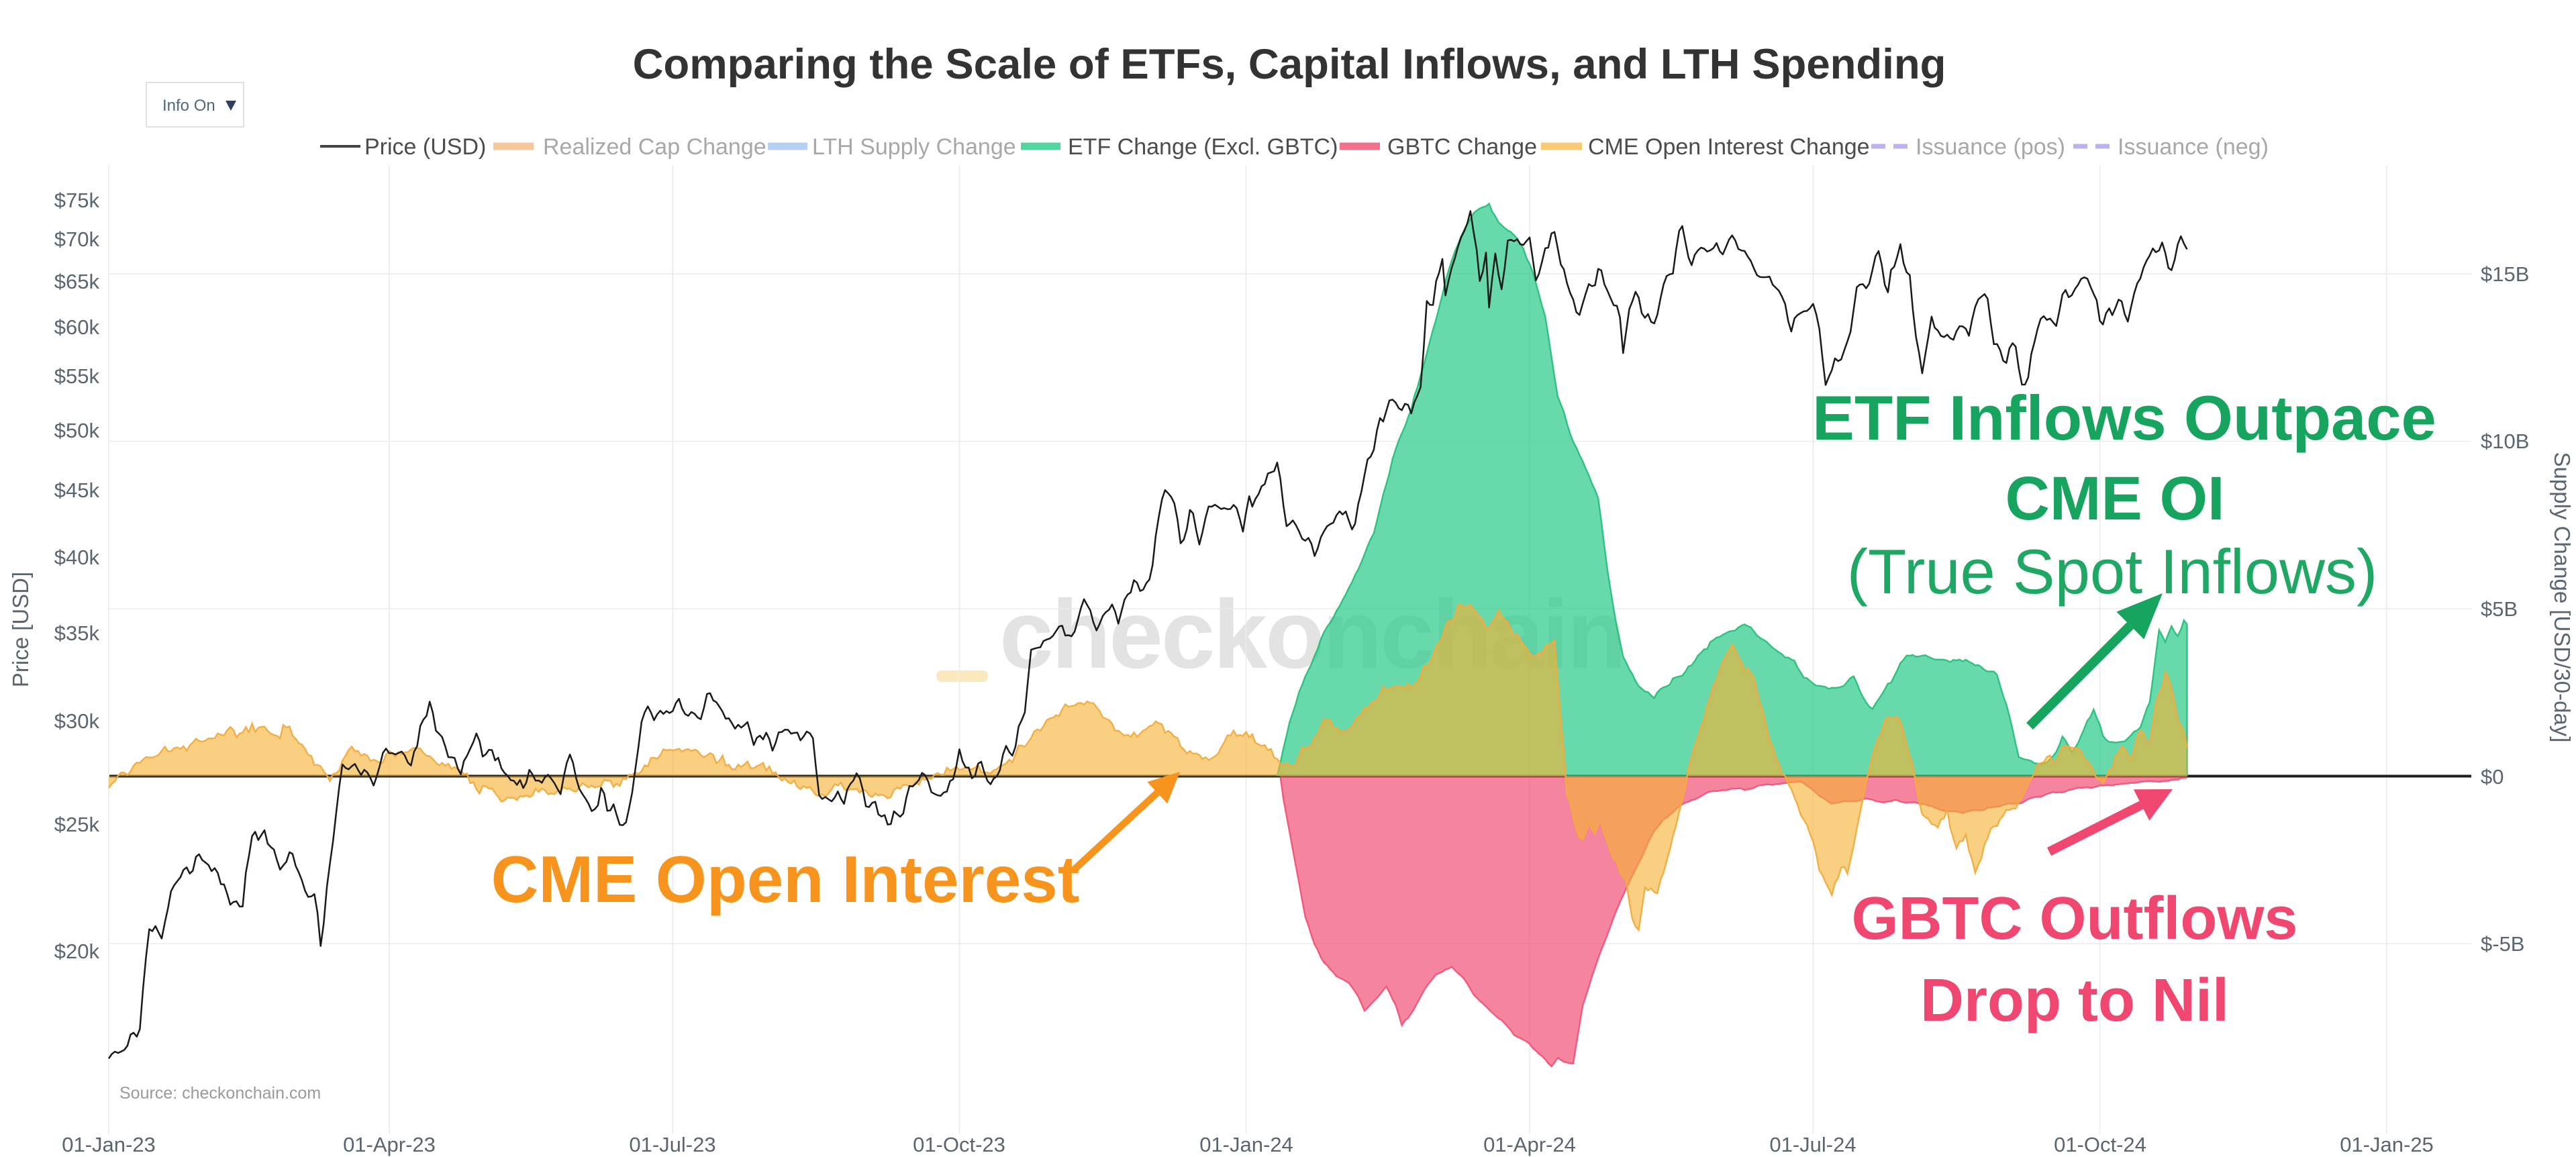 The width and height of the screenshot is (2576, 1157). I want to click on svg-text: $60k, so click(77, 327).